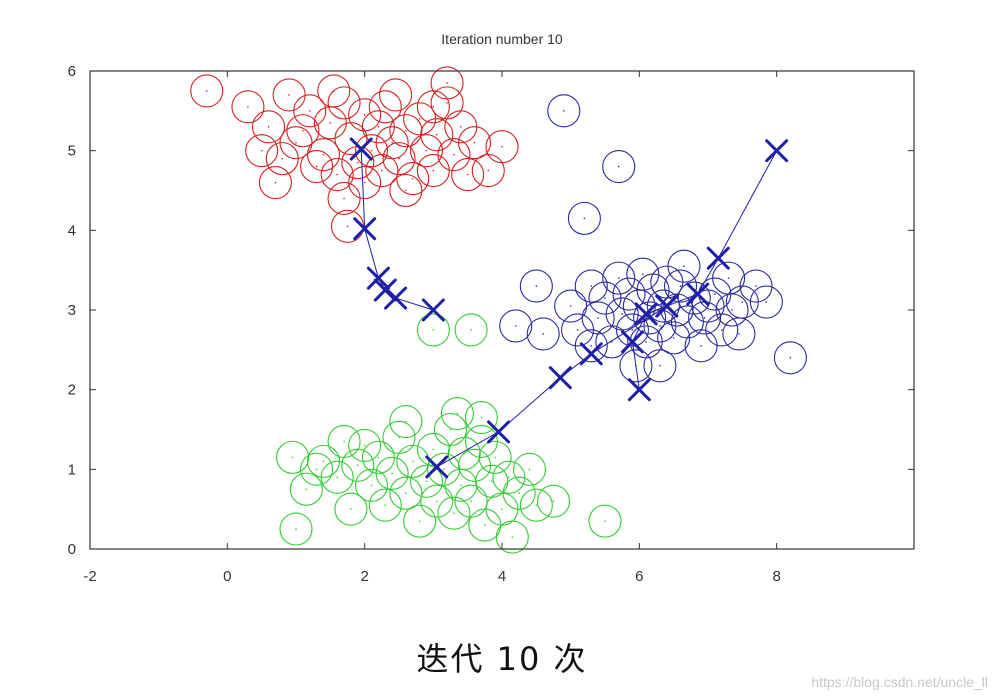 Image resolution: width=1004 pixels, height=700 pixels. I want to click on y-tick-label: 5, so click(72, 151).